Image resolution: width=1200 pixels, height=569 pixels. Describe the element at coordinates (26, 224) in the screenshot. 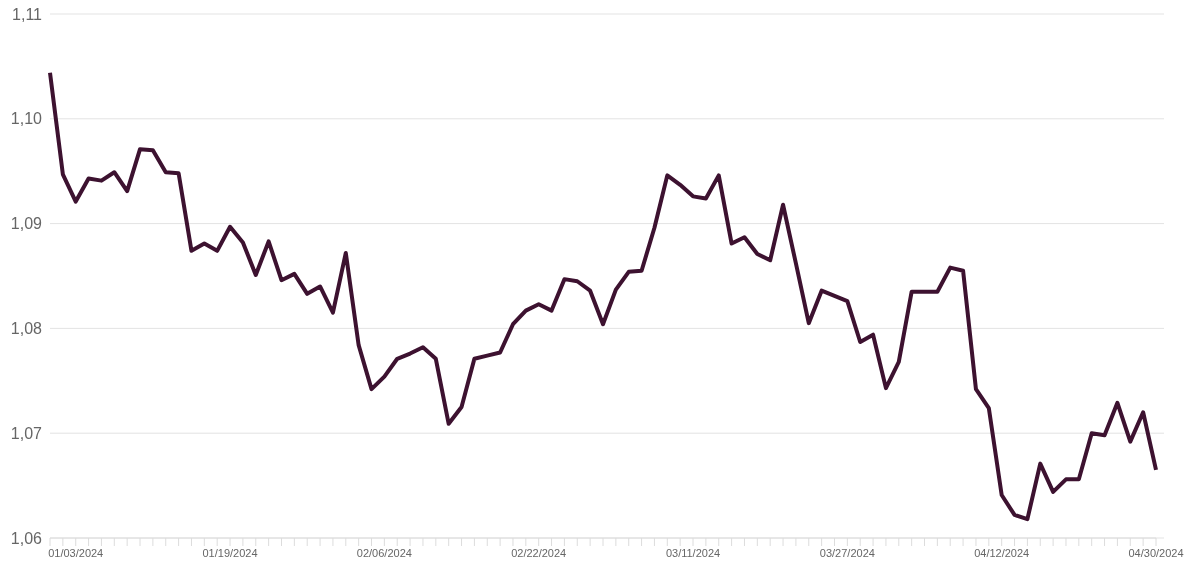

I see `y-tick-label: 1,09` at that location.